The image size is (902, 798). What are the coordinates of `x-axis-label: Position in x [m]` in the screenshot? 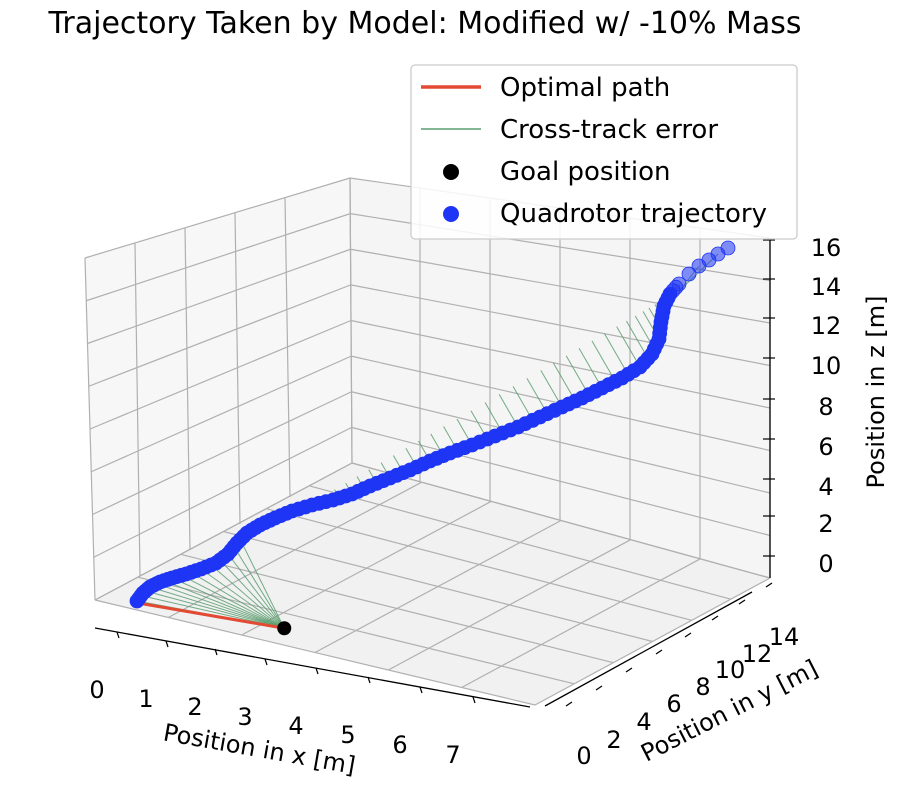 It's located at (259, 748).